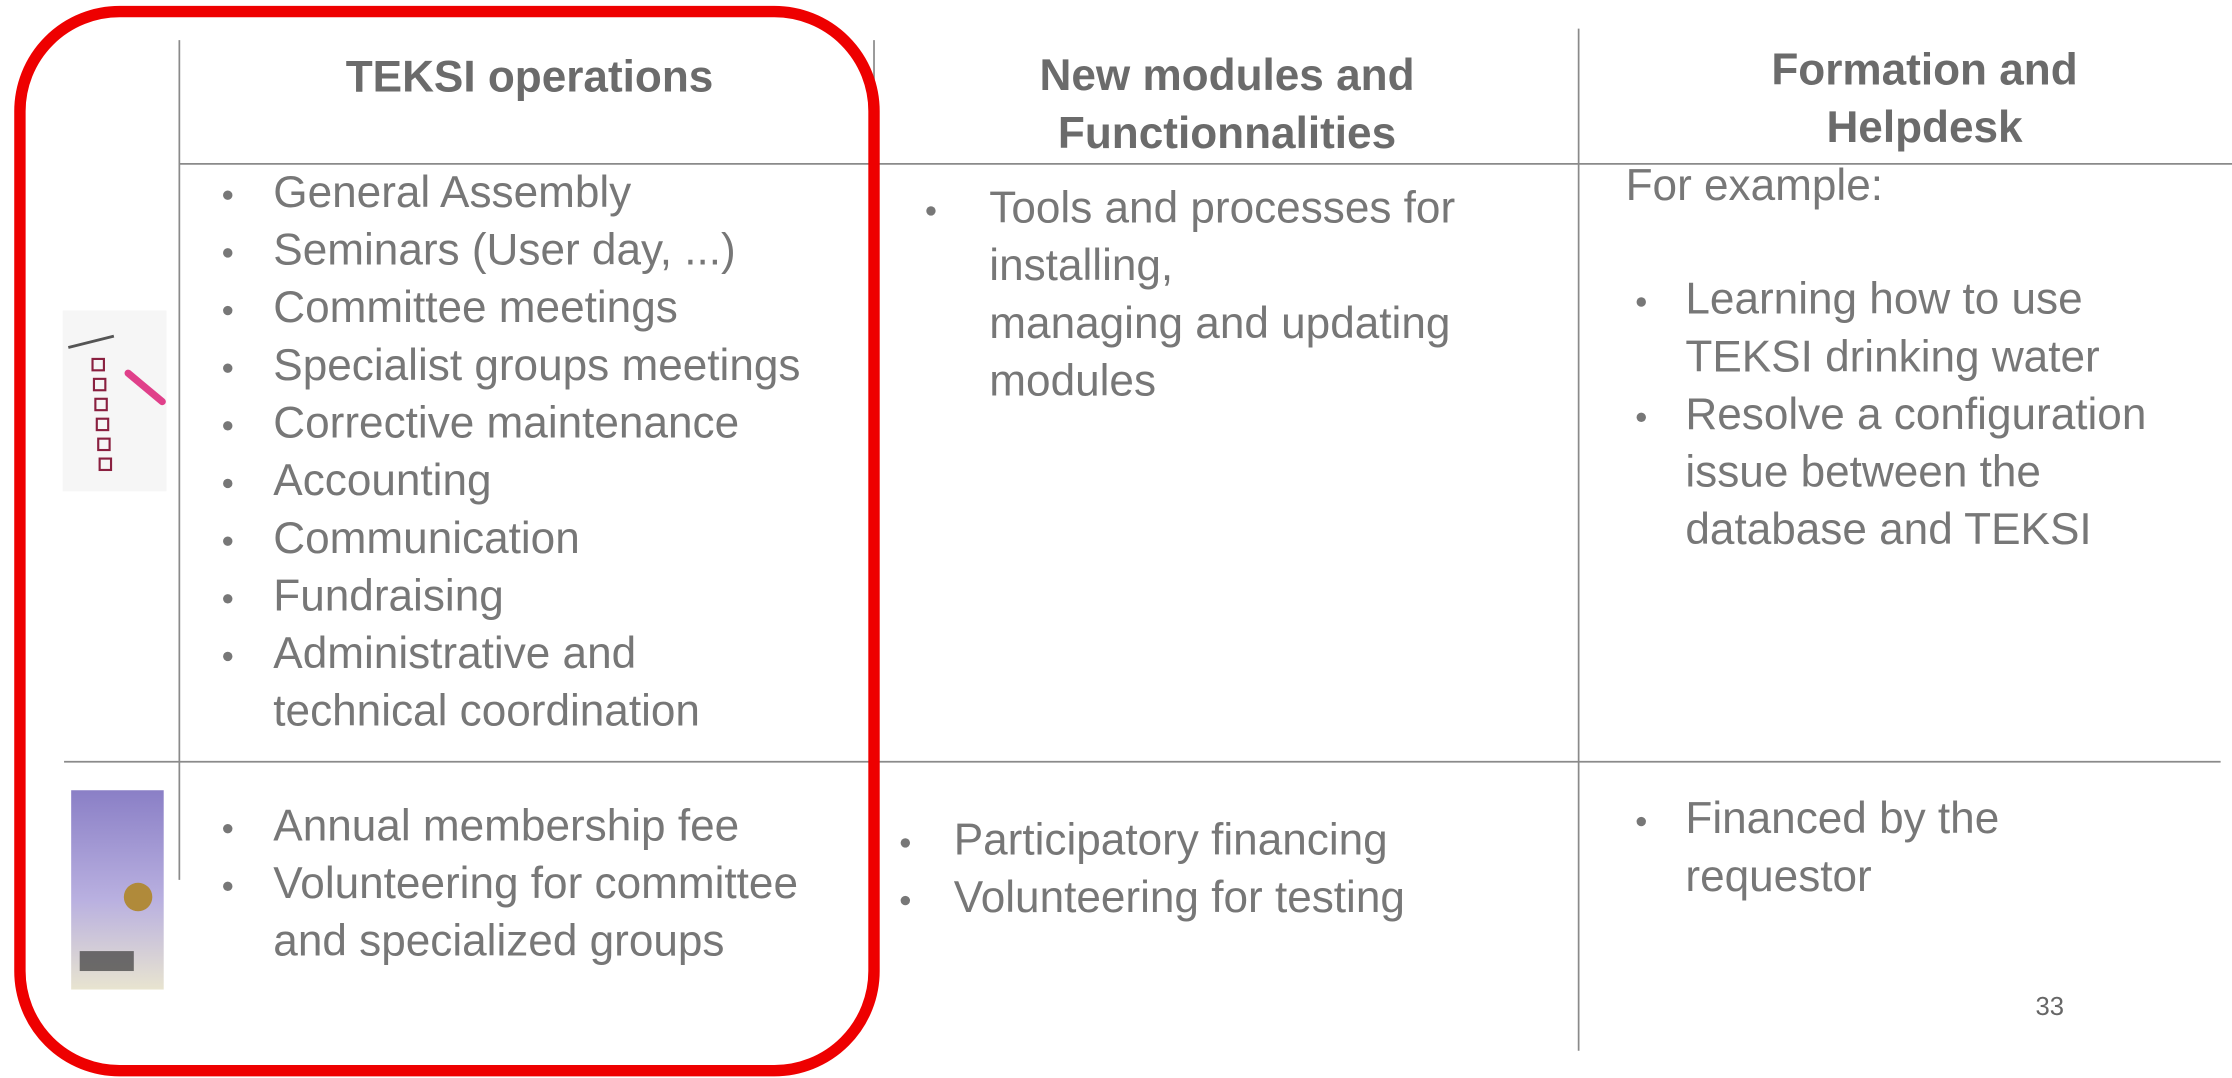 This screenshot has height=1078, width=2232. I want to click on list-item: technical coordination, so click(486, 711).